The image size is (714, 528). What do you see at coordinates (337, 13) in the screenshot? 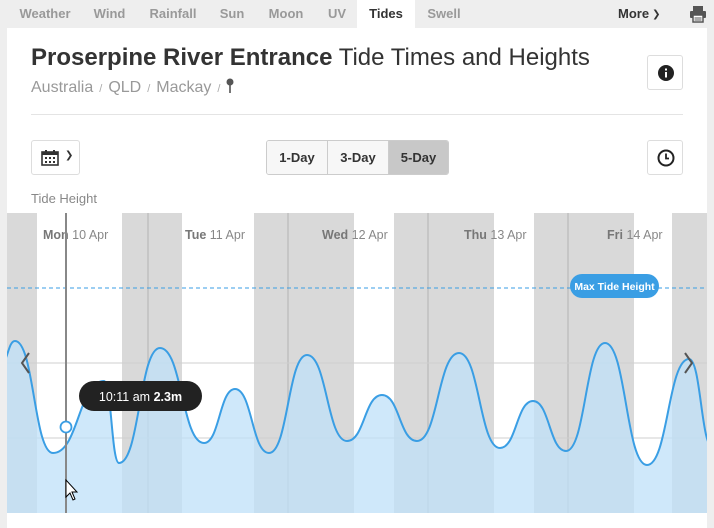
I see `tab-uv: UV` at bounding box center [337, 13].